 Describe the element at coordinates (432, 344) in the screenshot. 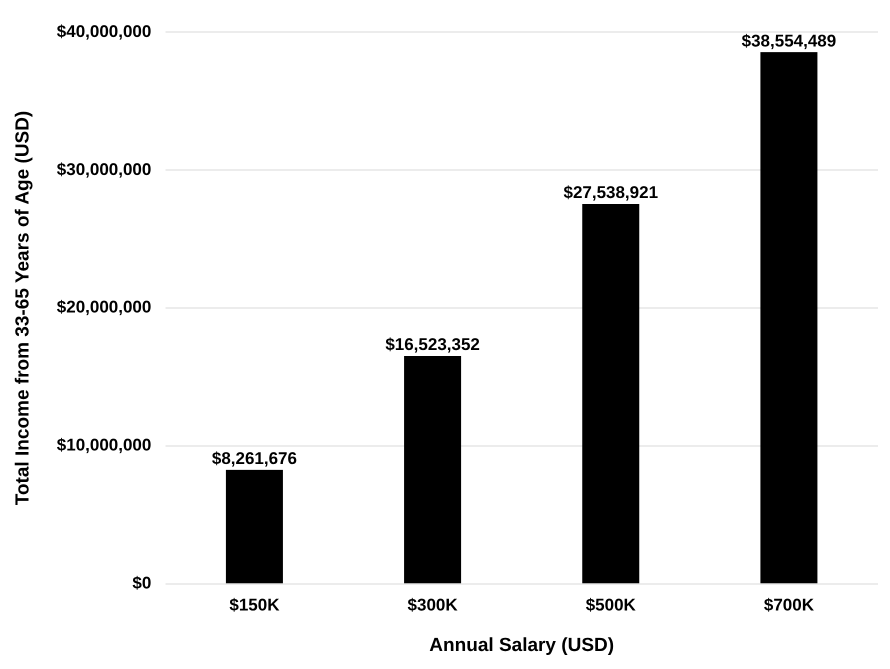

I see `data-label: $16,523,352` at that location.